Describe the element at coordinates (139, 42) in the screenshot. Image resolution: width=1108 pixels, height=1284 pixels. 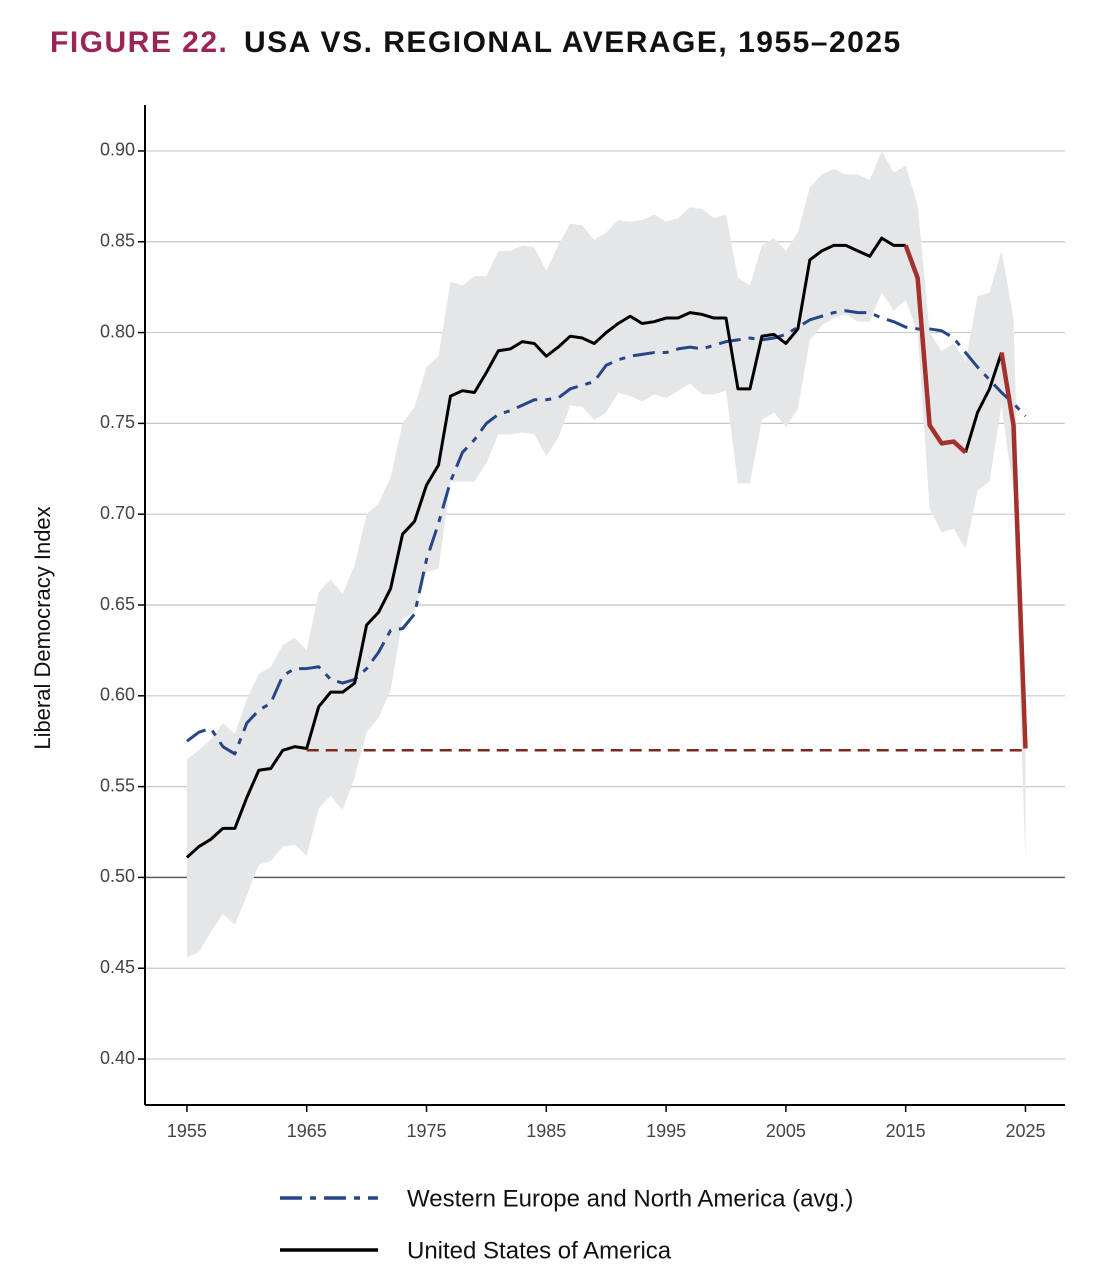
I see `figure-label: FIGURE 22.` at that location.